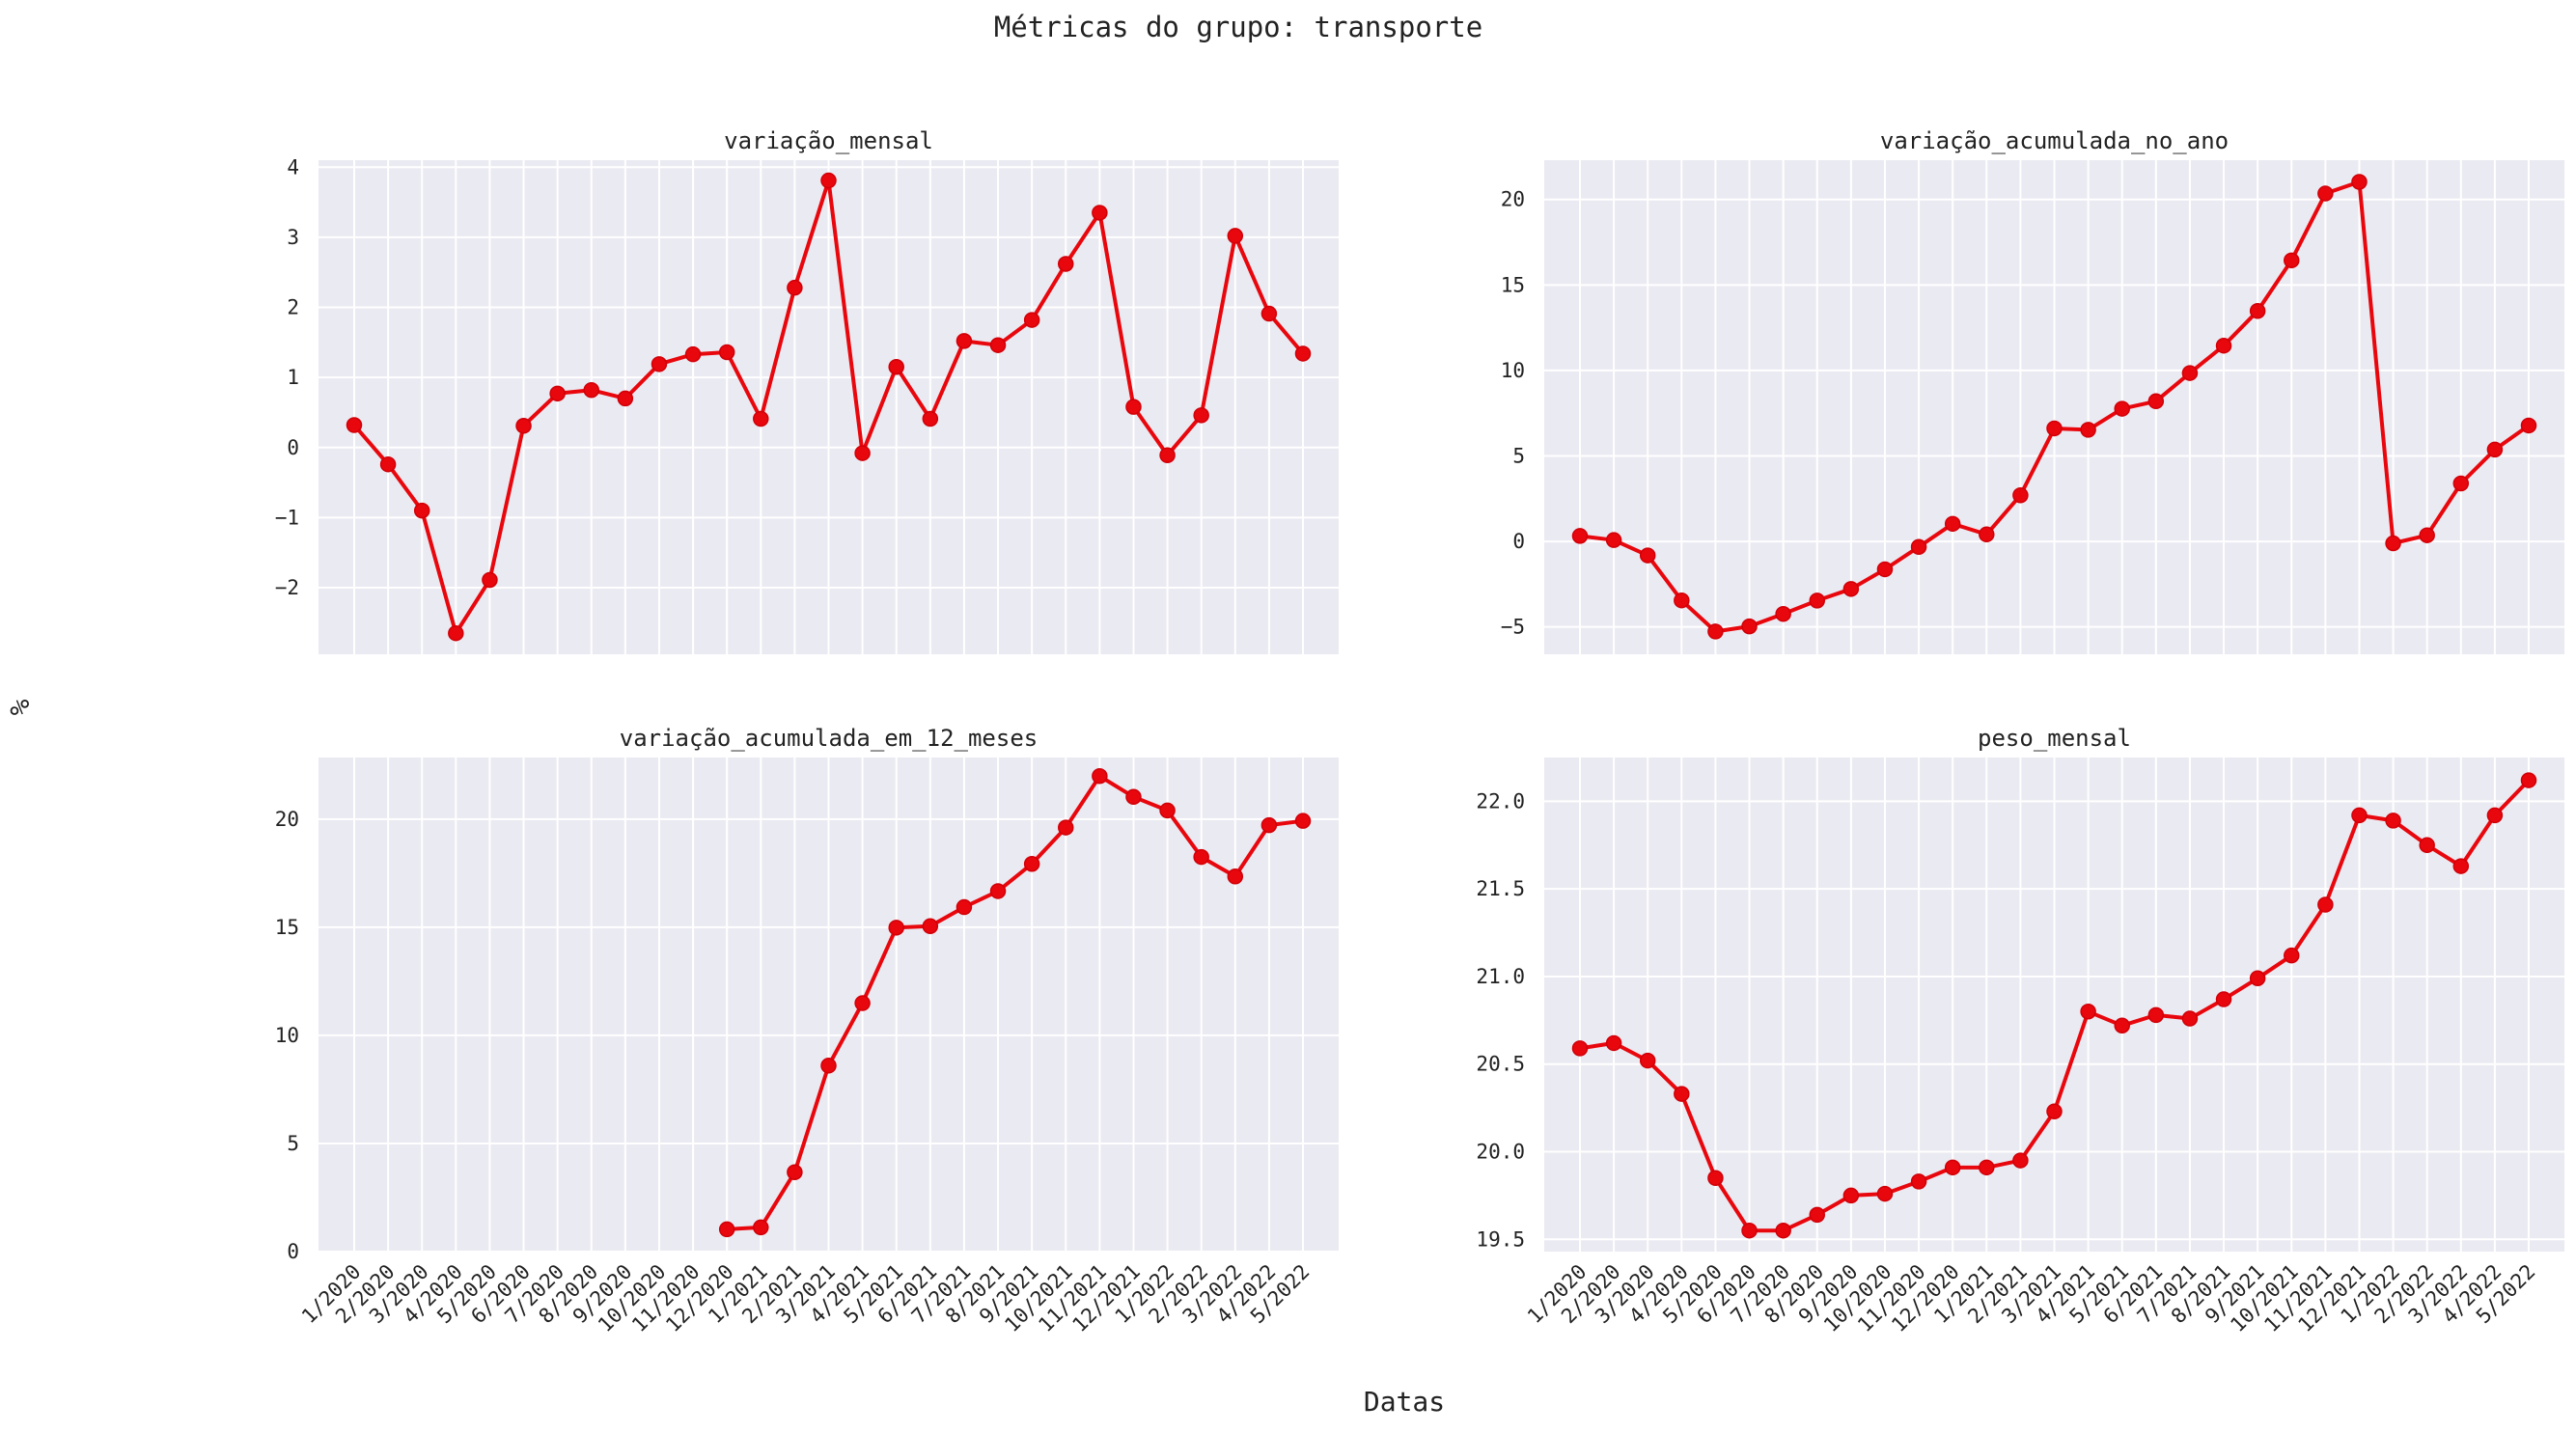  I want to click on y-tick-label: −5, so click(1513, 627).